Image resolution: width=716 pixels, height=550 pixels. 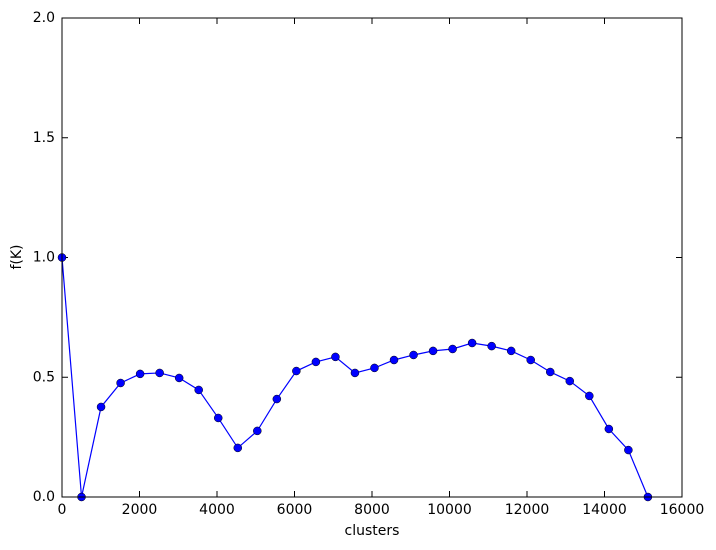 I want to click on y-tick-label: 0.0, so click(x=44, y=497).